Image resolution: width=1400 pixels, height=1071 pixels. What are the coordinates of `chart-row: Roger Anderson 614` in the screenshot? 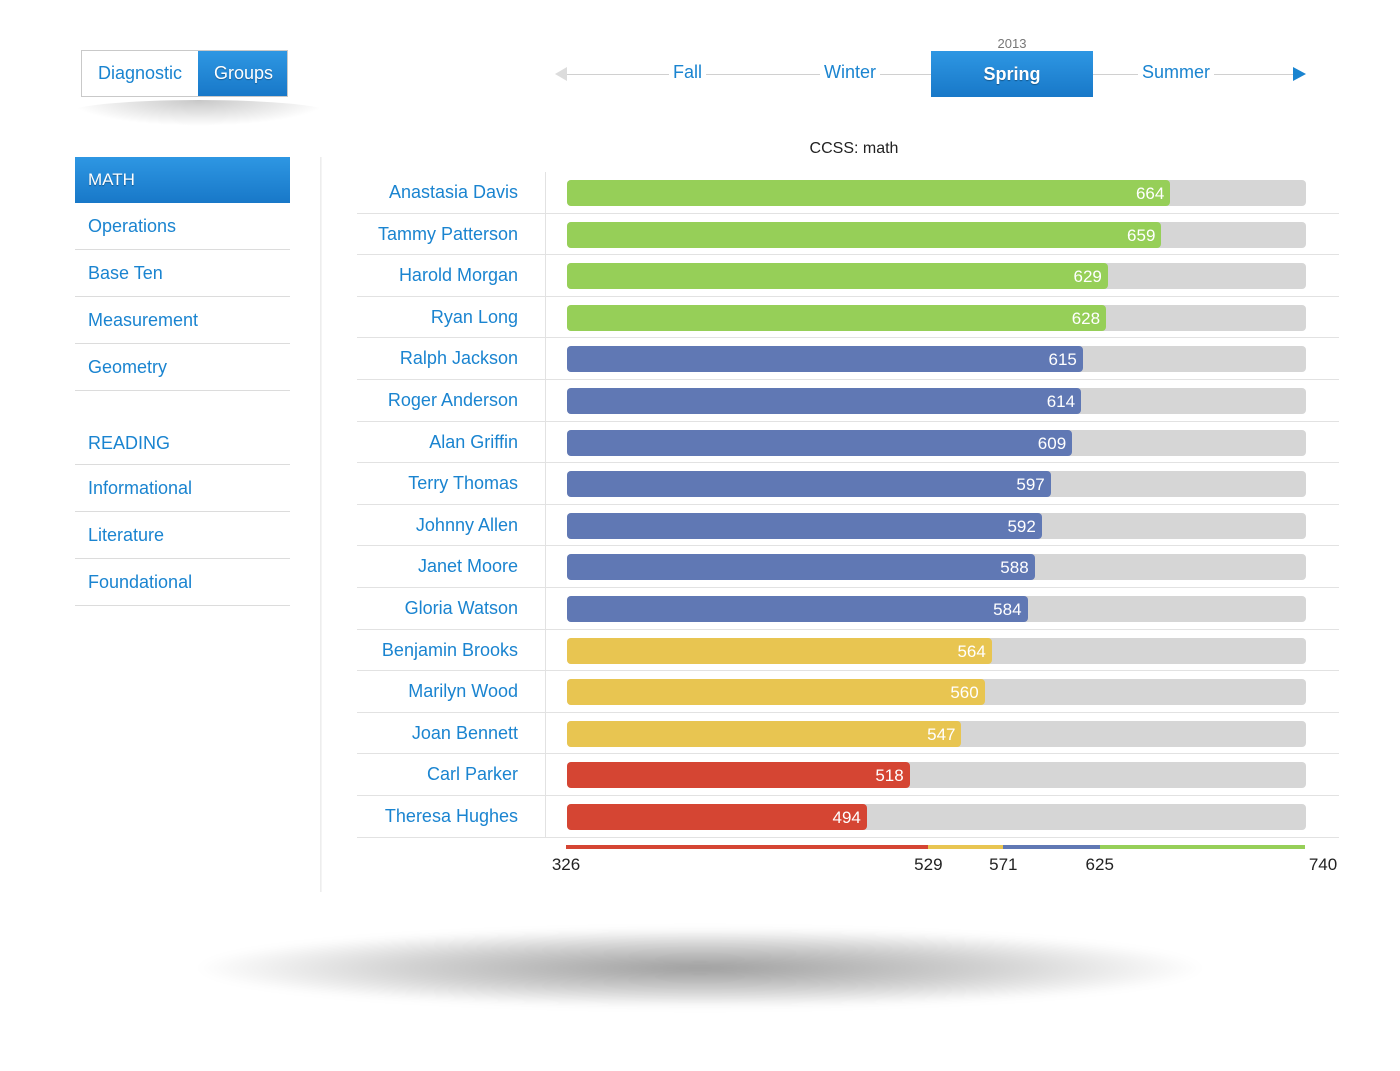 It's located at (848, 401).